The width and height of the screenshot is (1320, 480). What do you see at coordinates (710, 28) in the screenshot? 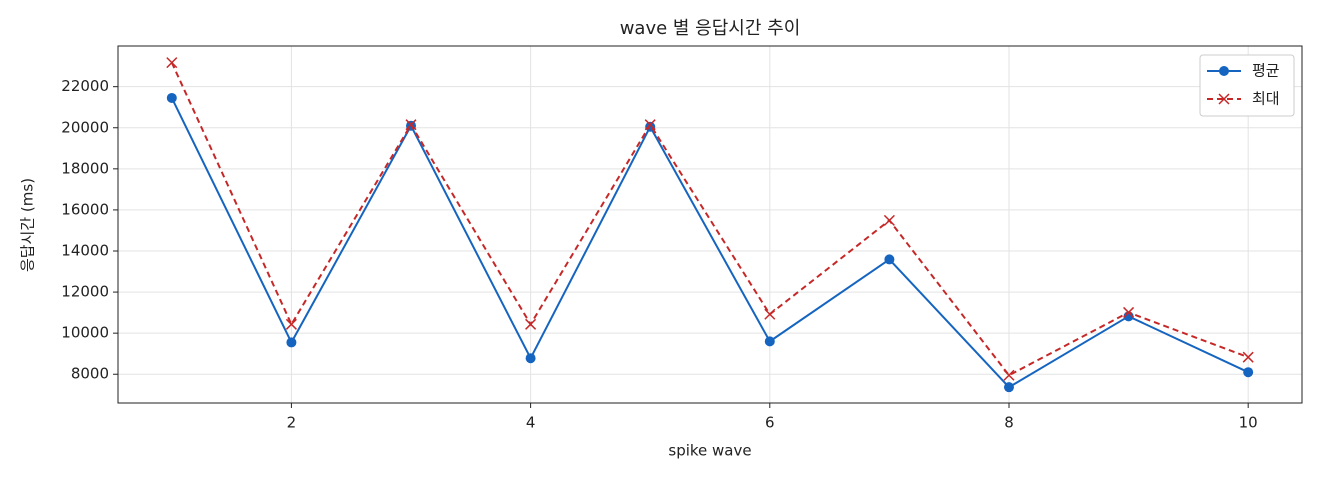
I see `chart-title: wave 별 응답시간 추이` at bounding box center [710, 28].